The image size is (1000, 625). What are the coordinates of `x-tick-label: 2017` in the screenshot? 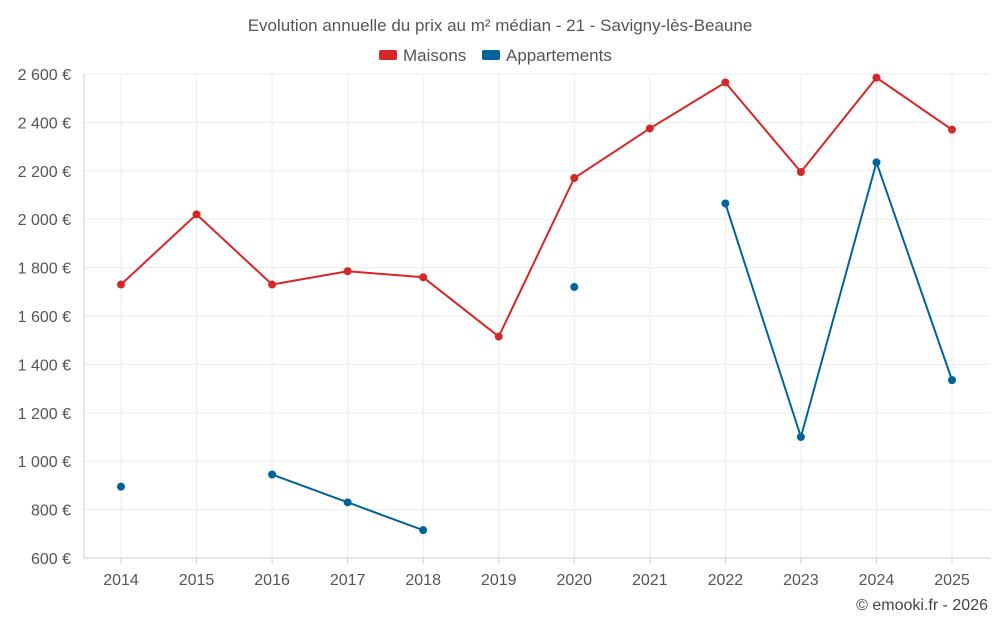 It's located at (348, 580).